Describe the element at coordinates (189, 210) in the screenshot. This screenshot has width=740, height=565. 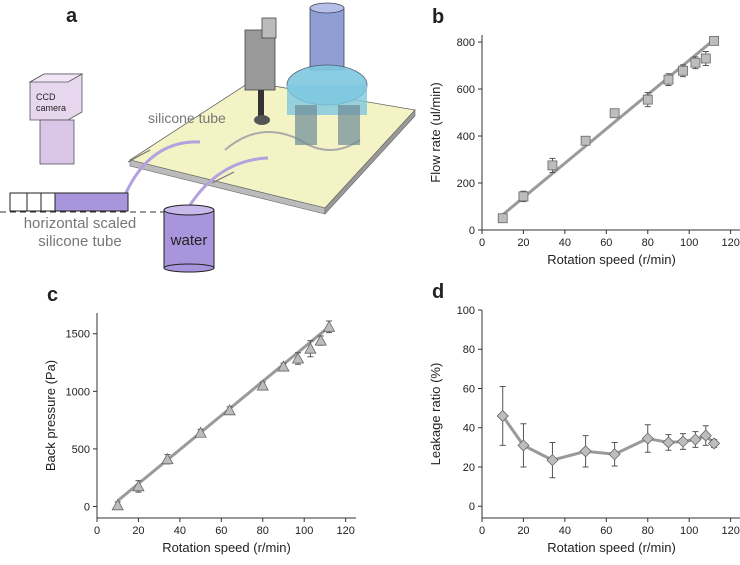
I see `water-top` at that location.